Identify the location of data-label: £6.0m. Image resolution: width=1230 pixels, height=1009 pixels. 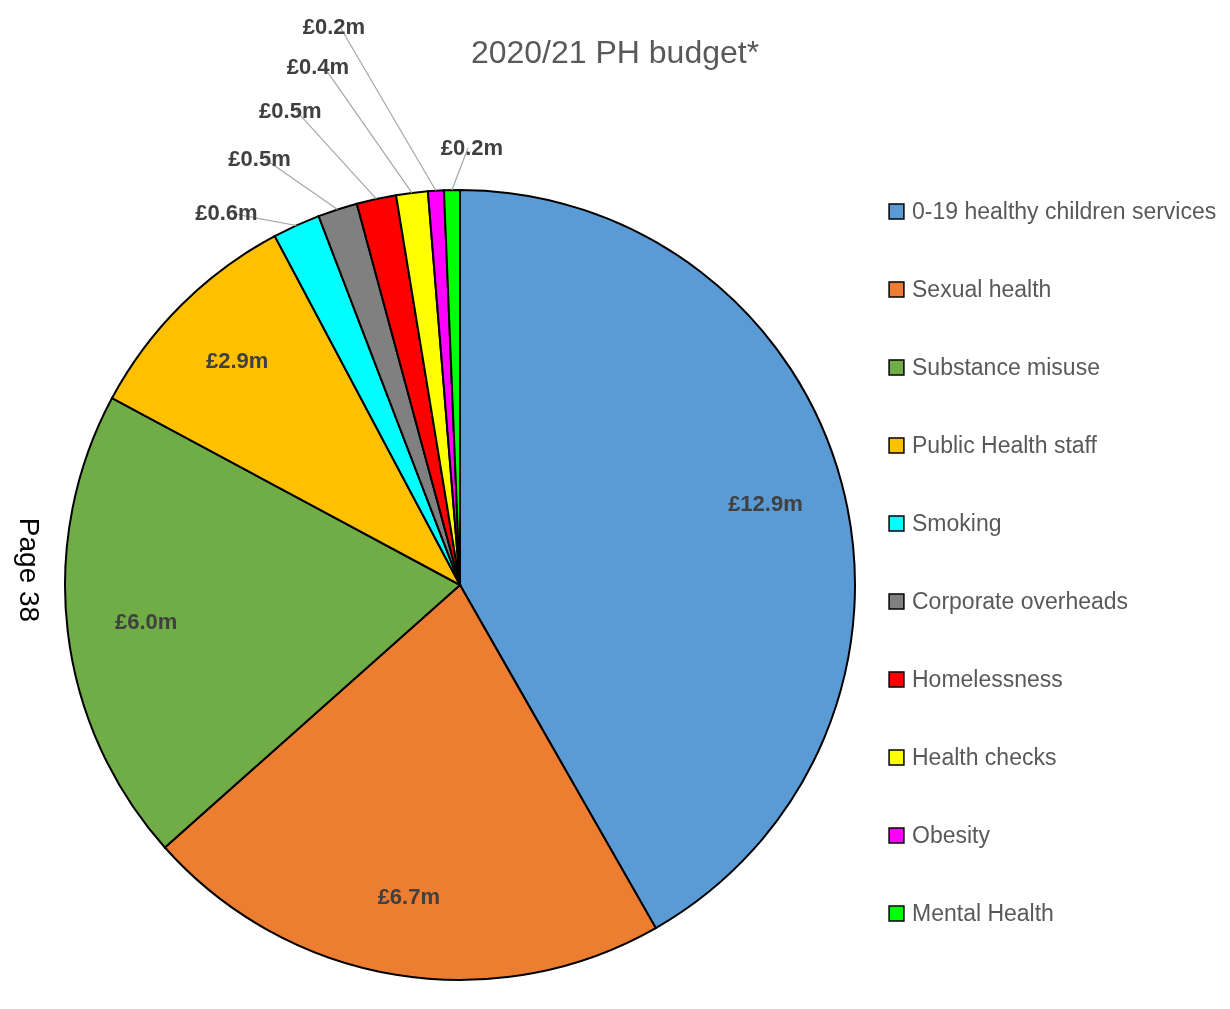
(146, 621).